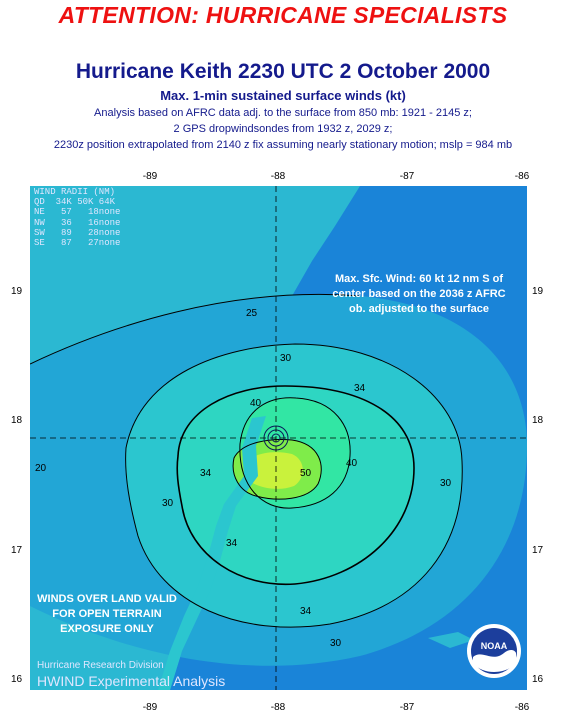 The image size is (566, 719). What do you see at coordinates (494, 646) in the screenshot?
I see `svg-text: NOAA` at bounding box center [494, 646].